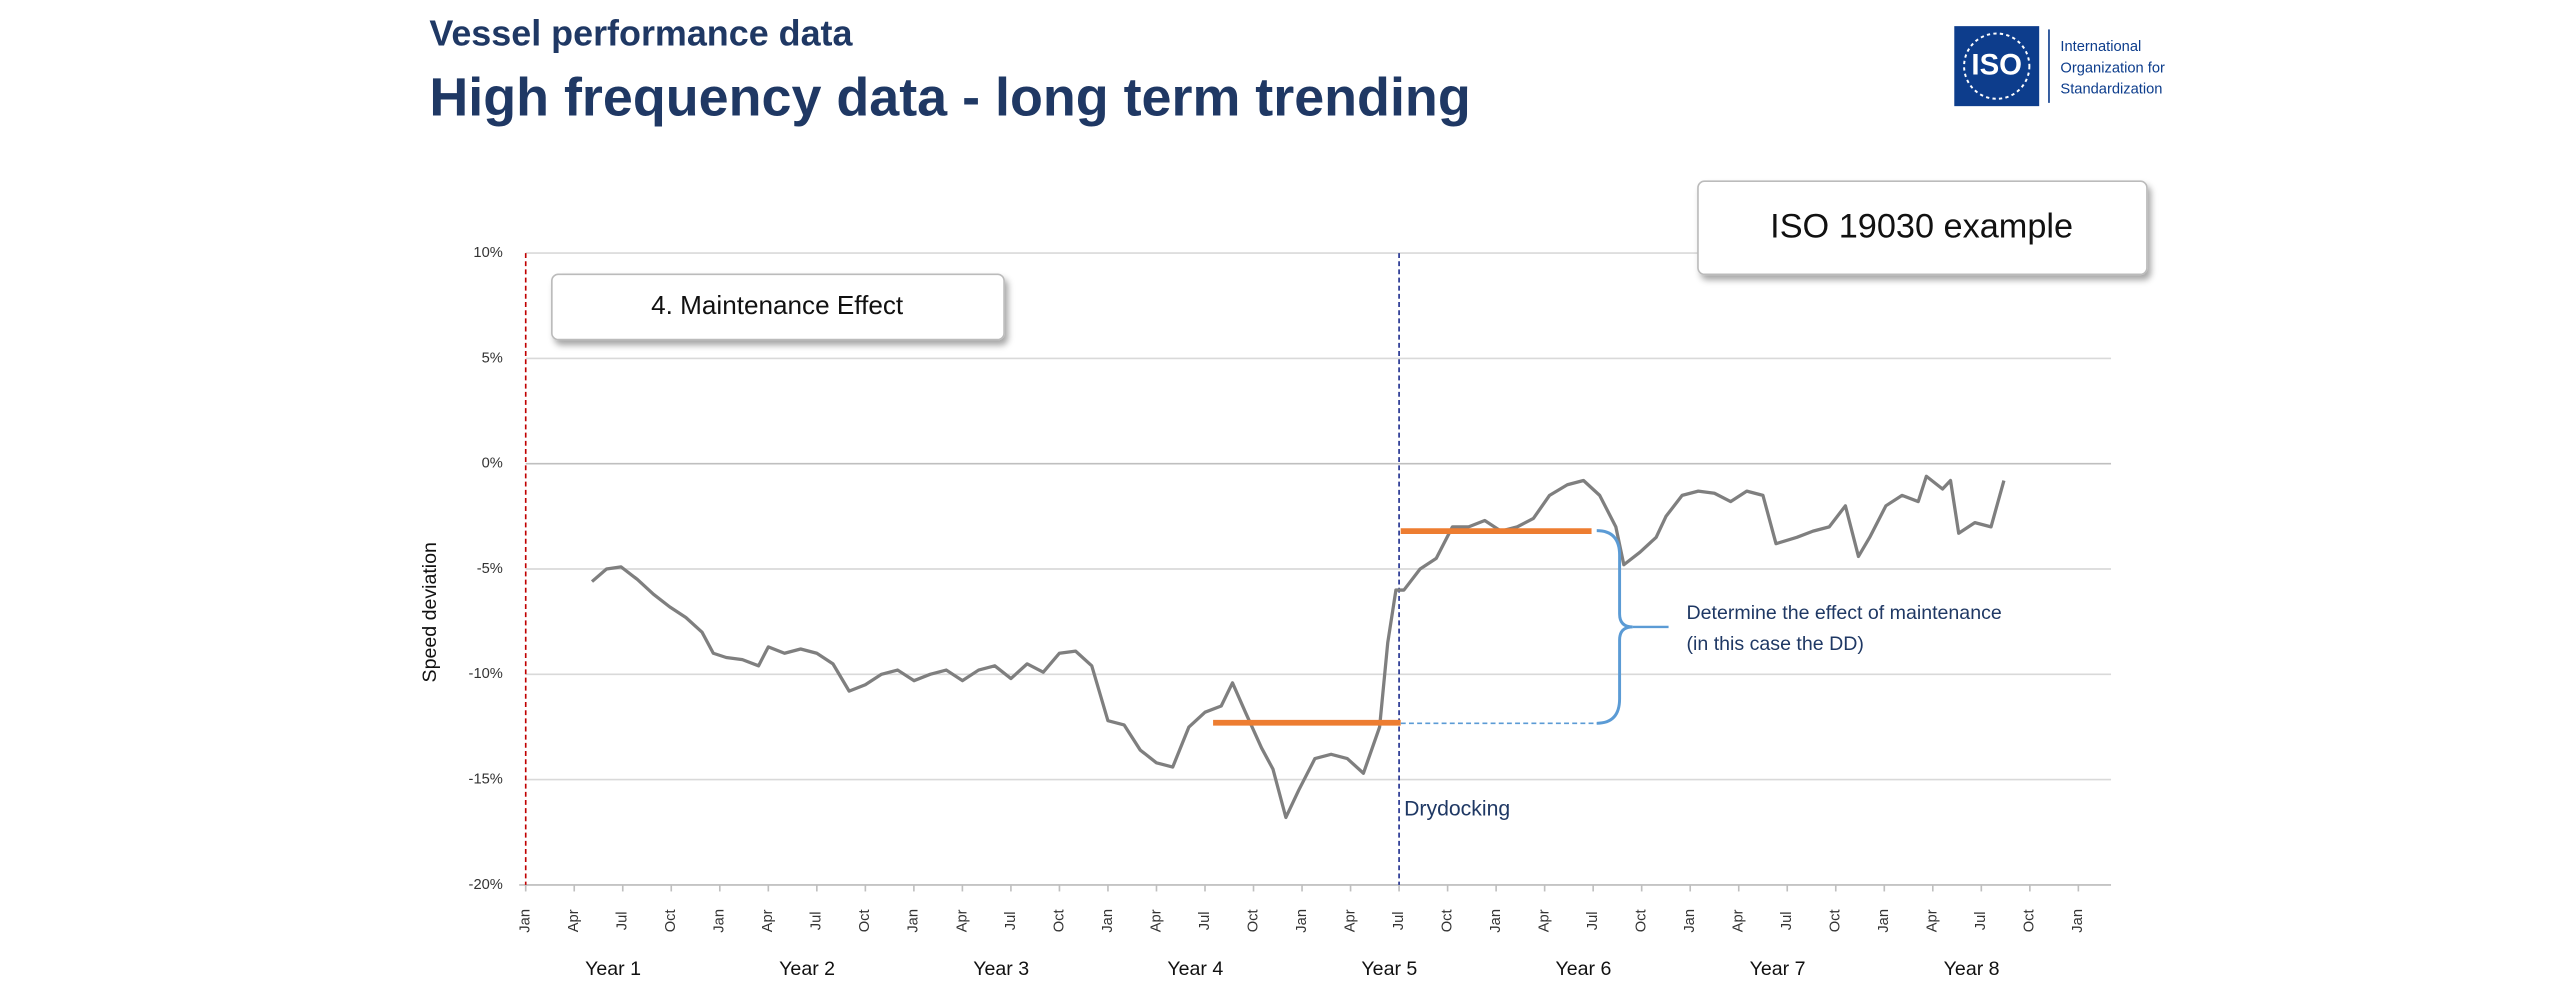 The height and width of the screenshot is (1002, 2560). Describe the element at coordinates (492, 464) in the screenshot. I see `y-tick-label: 0%` at that location.